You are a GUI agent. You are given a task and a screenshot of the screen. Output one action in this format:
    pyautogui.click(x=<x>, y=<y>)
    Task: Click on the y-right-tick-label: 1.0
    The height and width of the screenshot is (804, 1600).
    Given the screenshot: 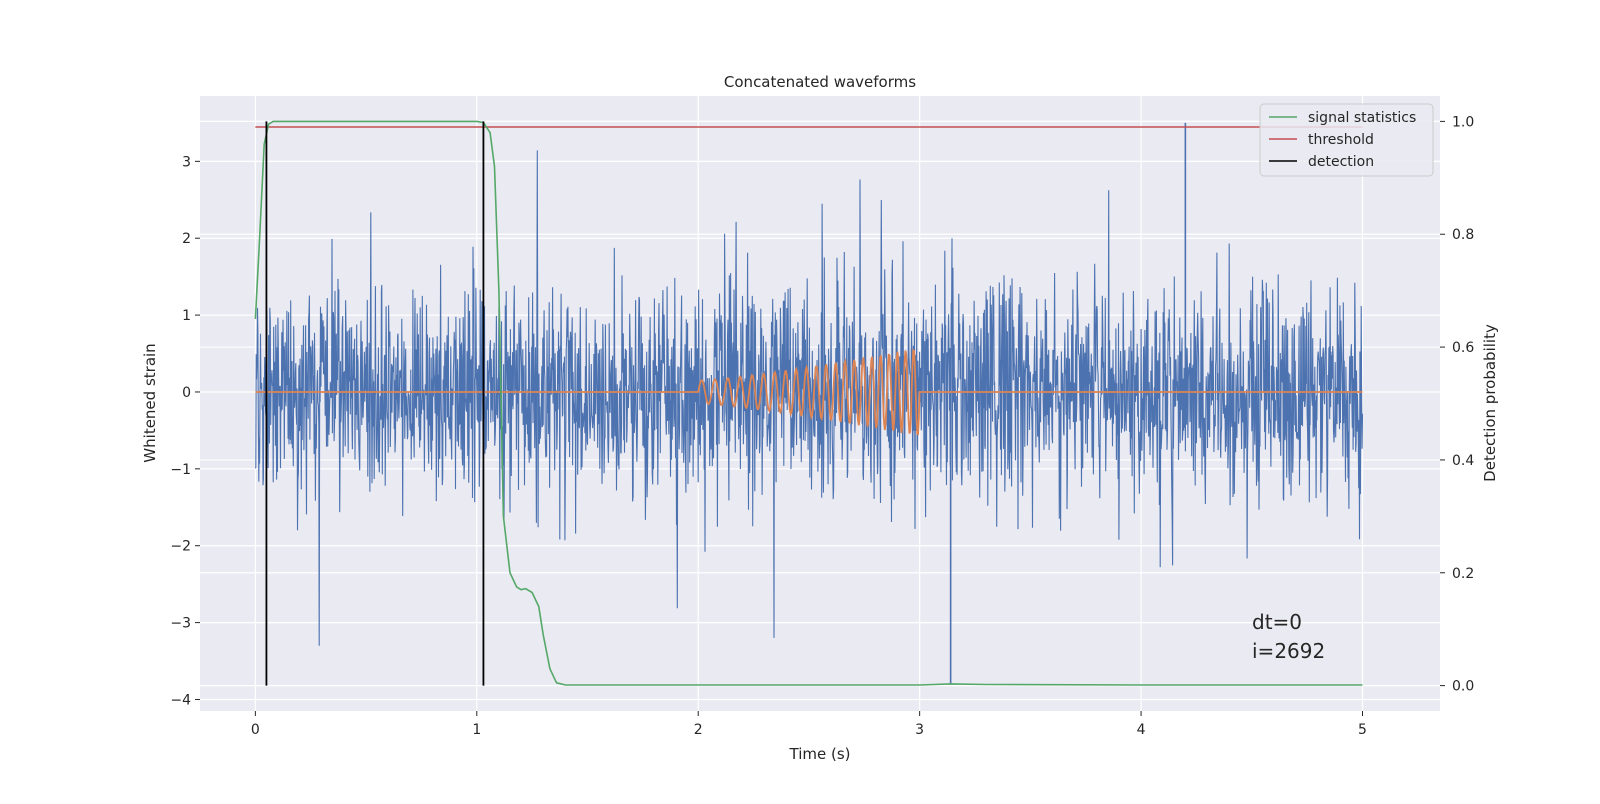 What is the action you would take?
    pyautogui.click(x=1463, y=122)
    